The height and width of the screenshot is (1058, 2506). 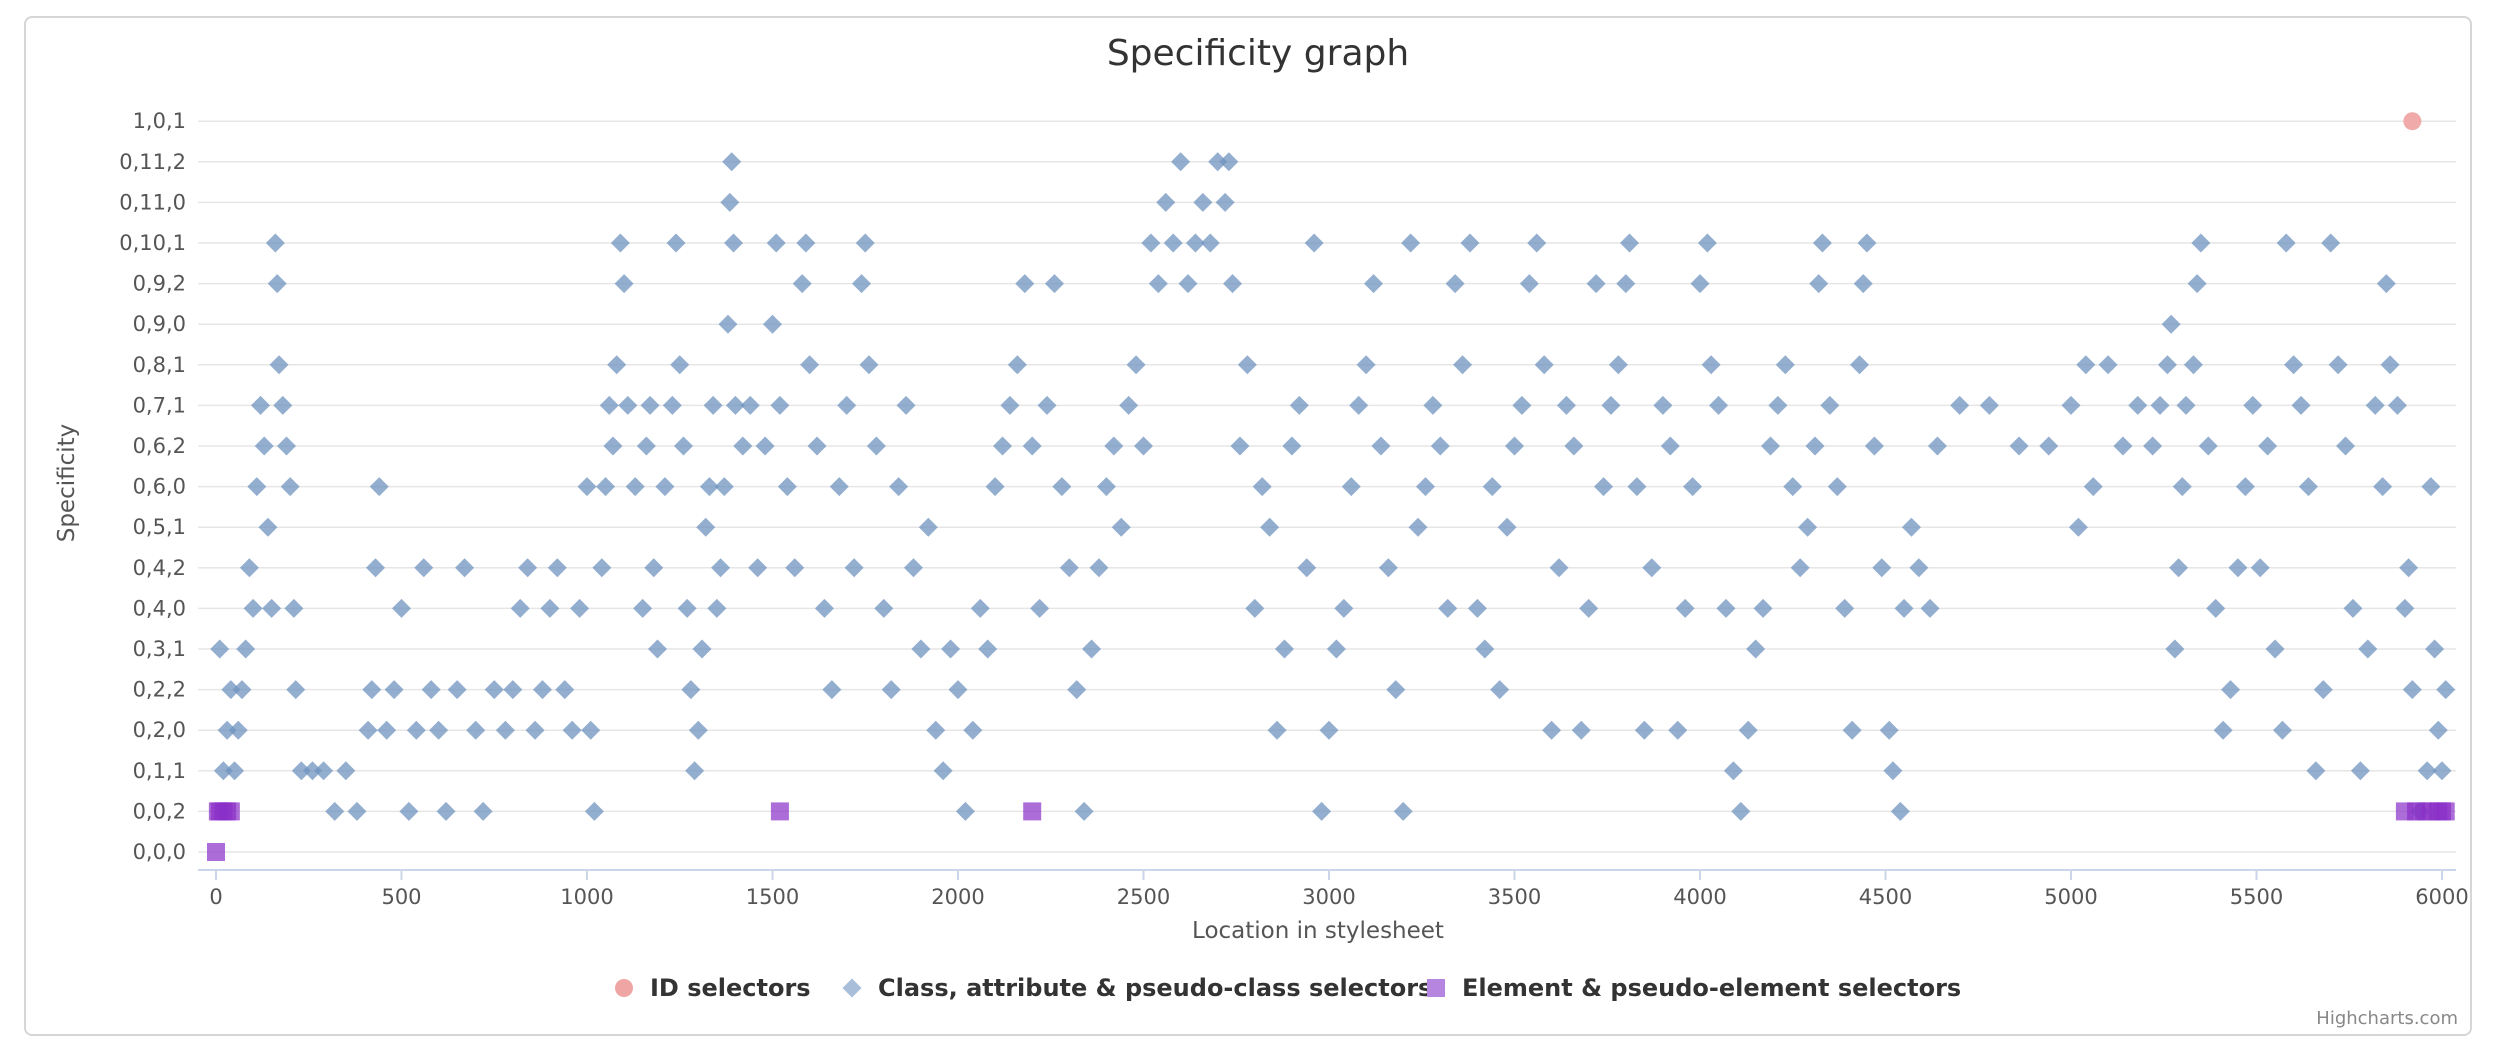 I want to click on legend-item: ID selectors, so click(x=713, y=988).